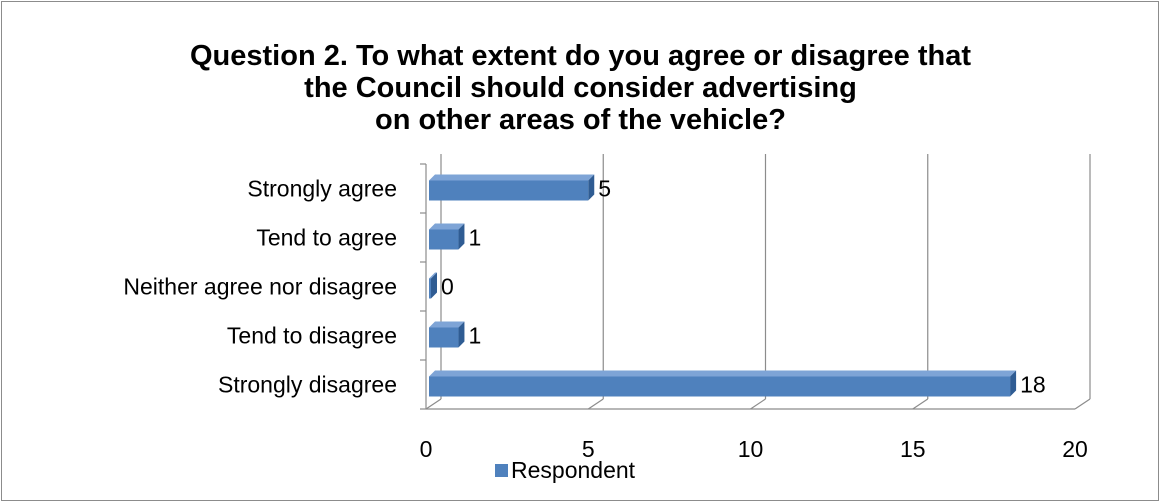  What do you see at coordinates (913, 449) in the screenshot?
I see `x-tick-label-3: 15` at bounding box center [913, 449].